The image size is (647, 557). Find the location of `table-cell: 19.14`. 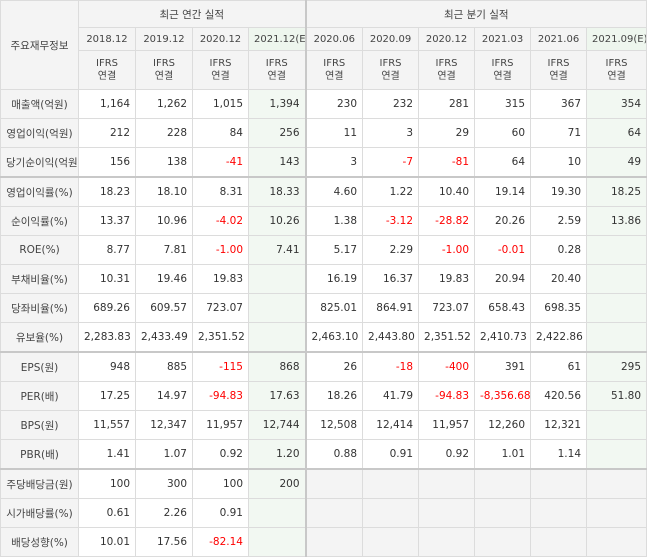

table-cell: 19.14 is located at coordinates (503, 191).